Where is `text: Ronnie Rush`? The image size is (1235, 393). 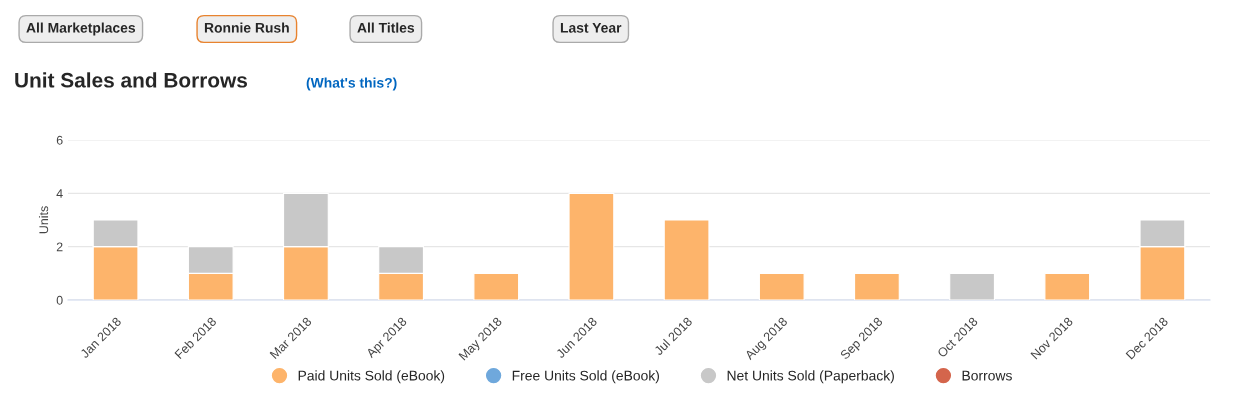 text: Ronnie Rush is located at coordinates (246, 27).